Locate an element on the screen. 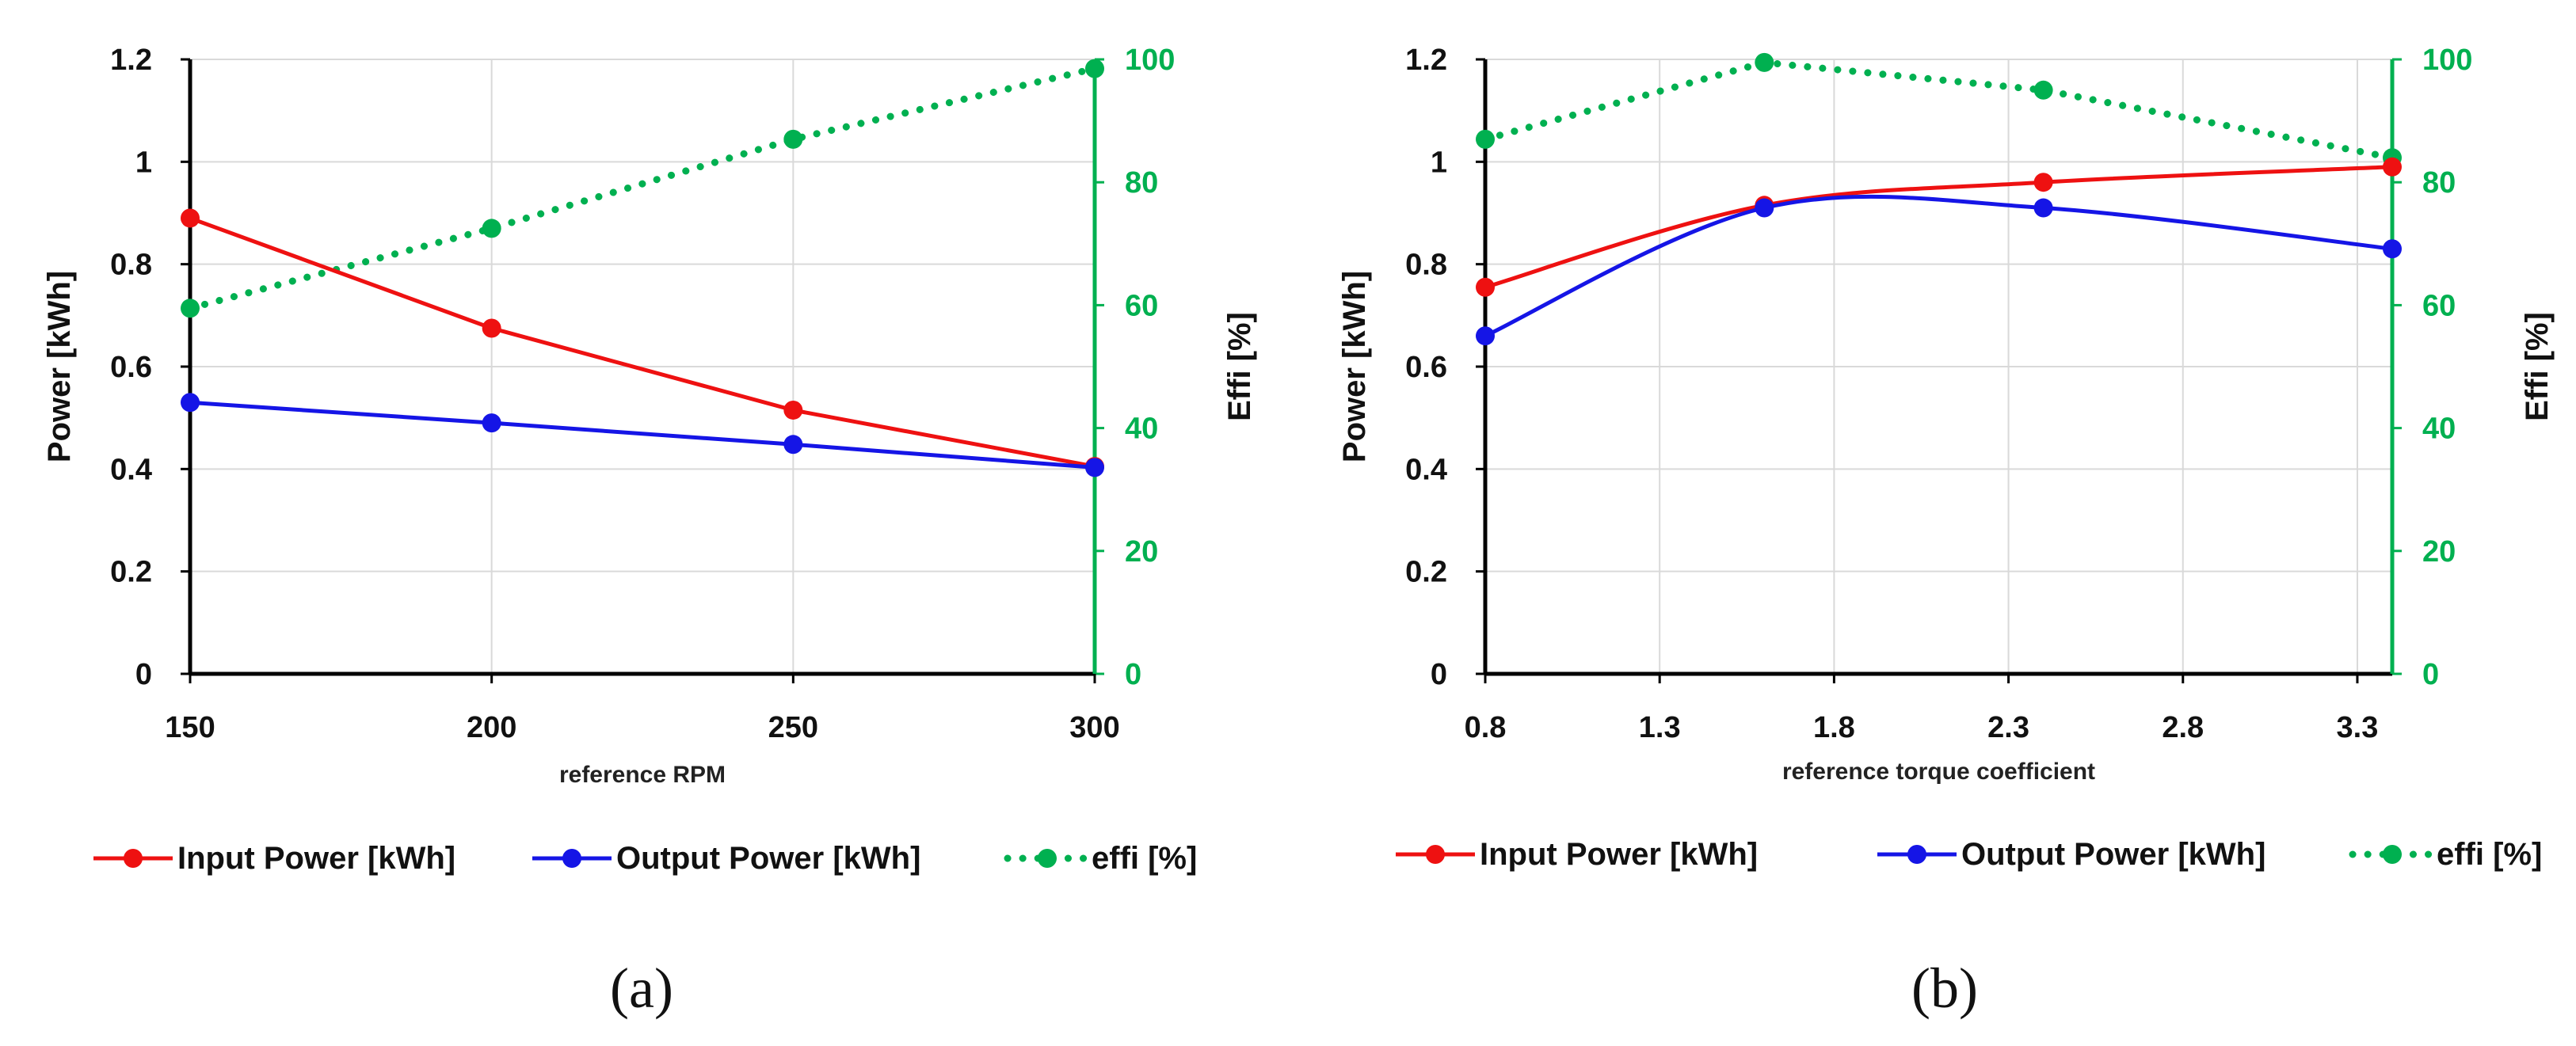  x-tick-label: 1.8 is located at coordinates (1834, 728).